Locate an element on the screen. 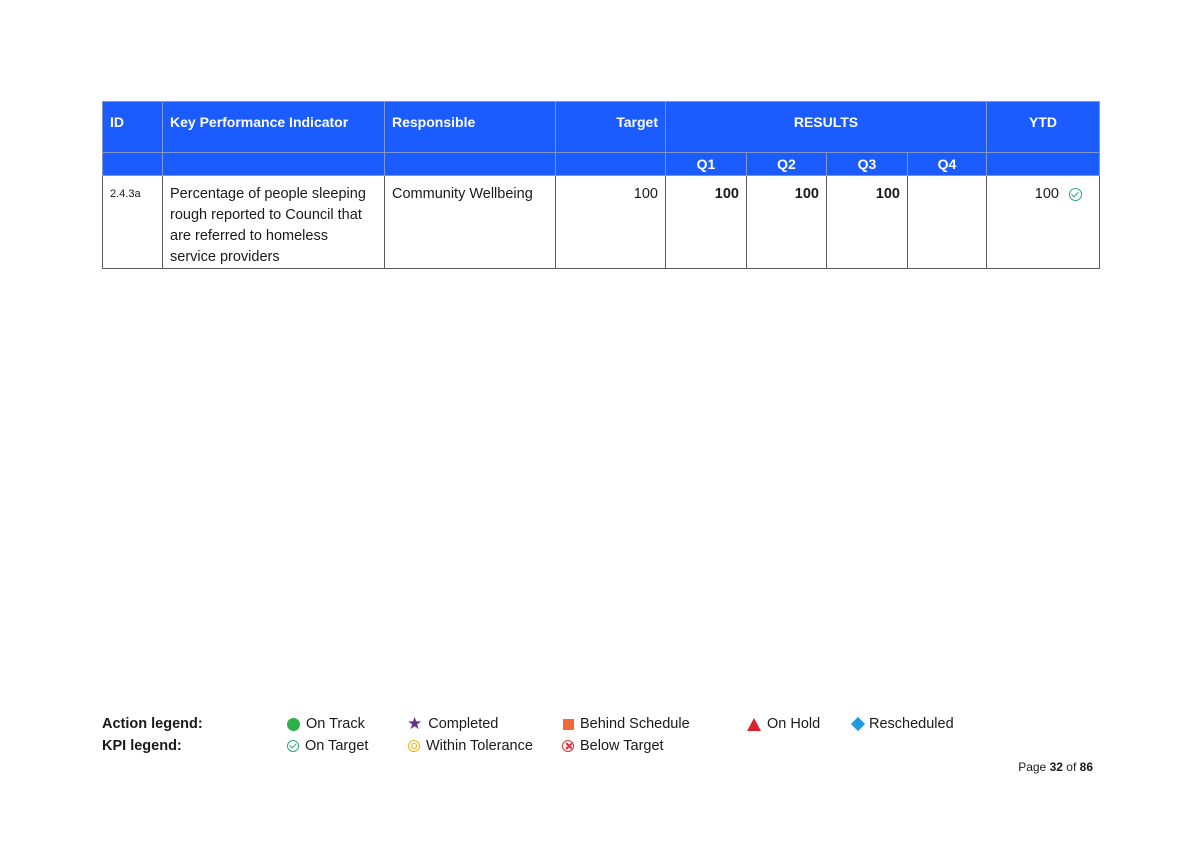 This screenshot has width=1194, height=844. red-x-icon is located at coordinates (568, 746).